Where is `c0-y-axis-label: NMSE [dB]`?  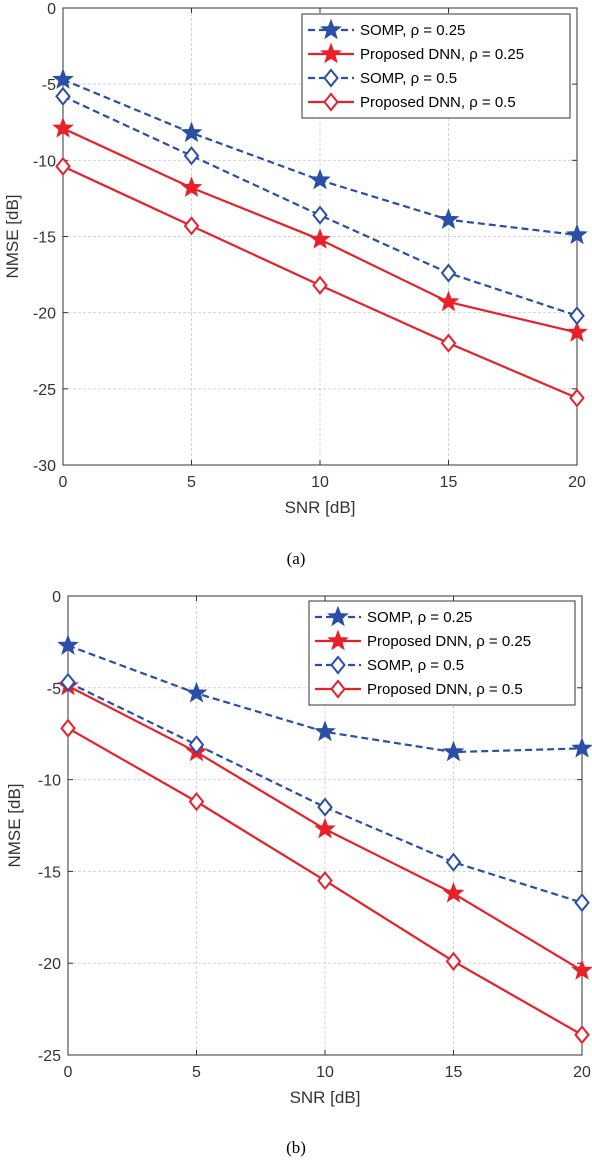 c0-y-axis-label: NMSE [dB] is located at coordinates (12, 236).